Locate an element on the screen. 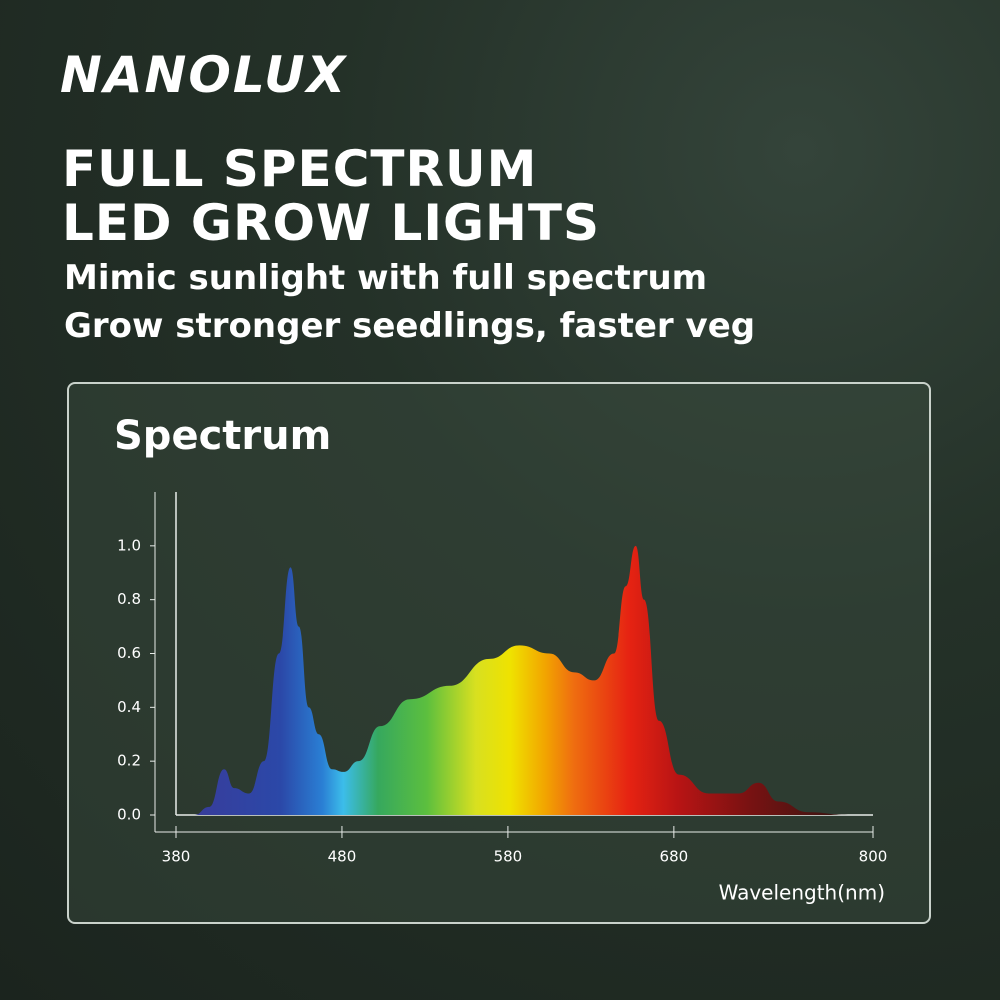 Image resolution: width=1000 pixels, height=1000 pixels. x-tick-label: 800 is located at coordinates (873, 857).